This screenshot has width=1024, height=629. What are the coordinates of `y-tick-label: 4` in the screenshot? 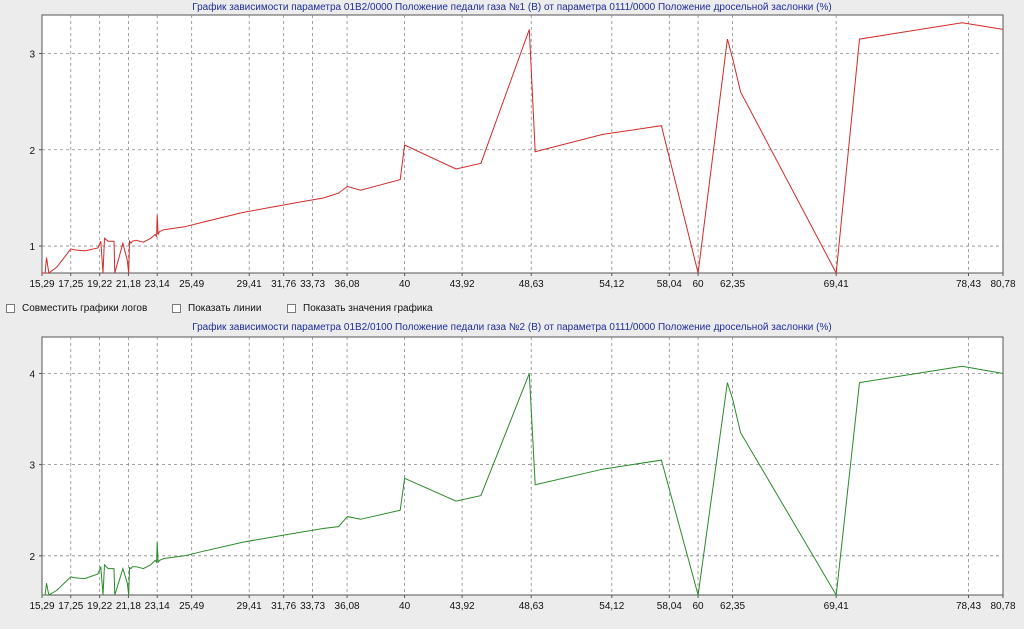 It's located at (32, 374).